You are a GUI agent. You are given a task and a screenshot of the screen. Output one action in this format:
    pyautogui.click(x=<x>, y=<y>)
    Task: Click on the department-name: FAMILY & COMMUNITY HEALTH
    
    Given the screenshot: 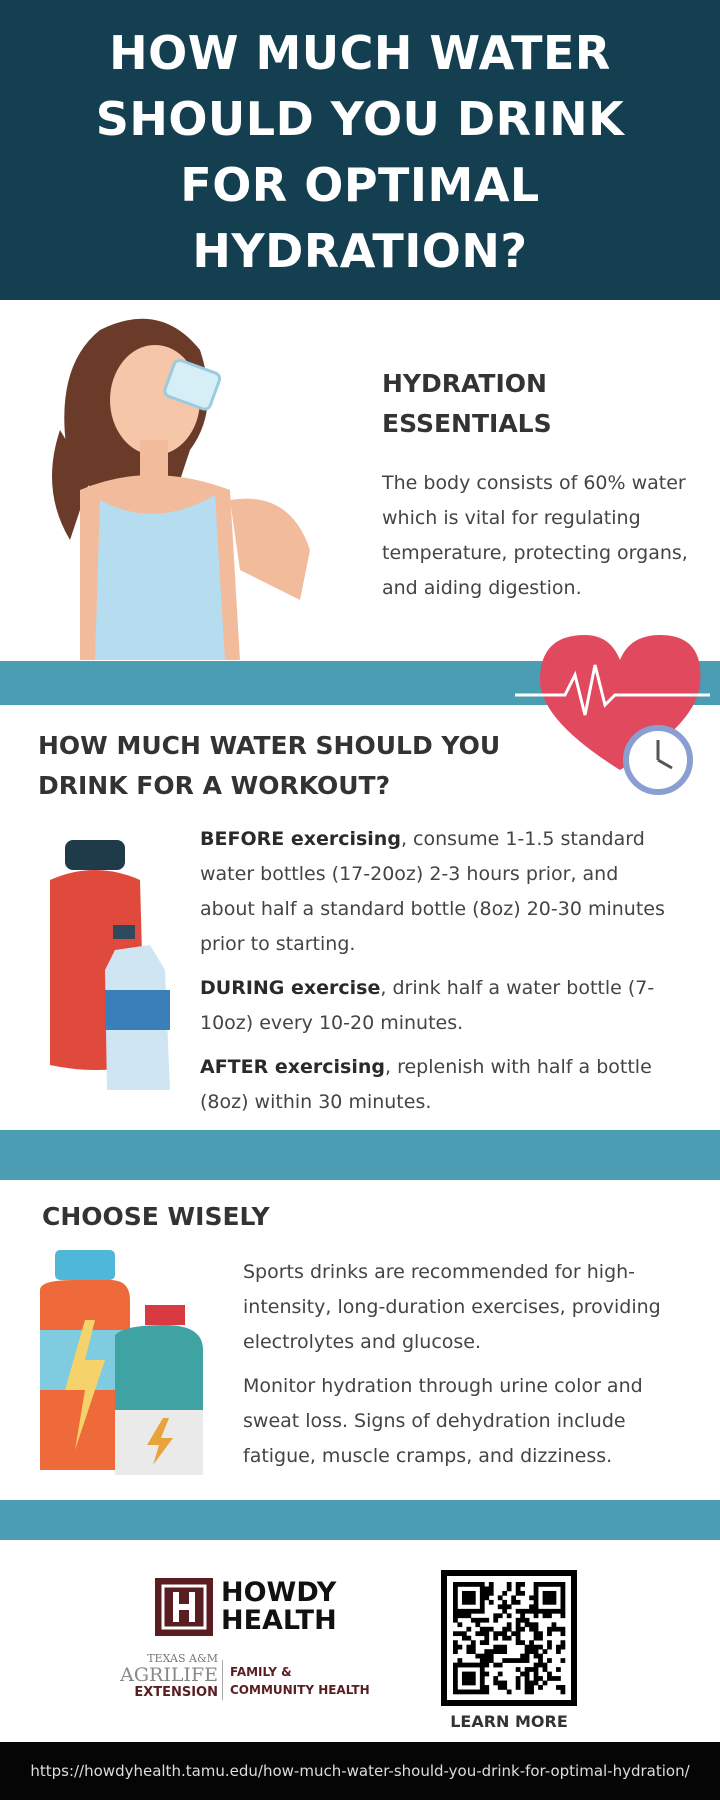 What is the action you would take?
    pyautogui.click(x=300, y=1681)
    